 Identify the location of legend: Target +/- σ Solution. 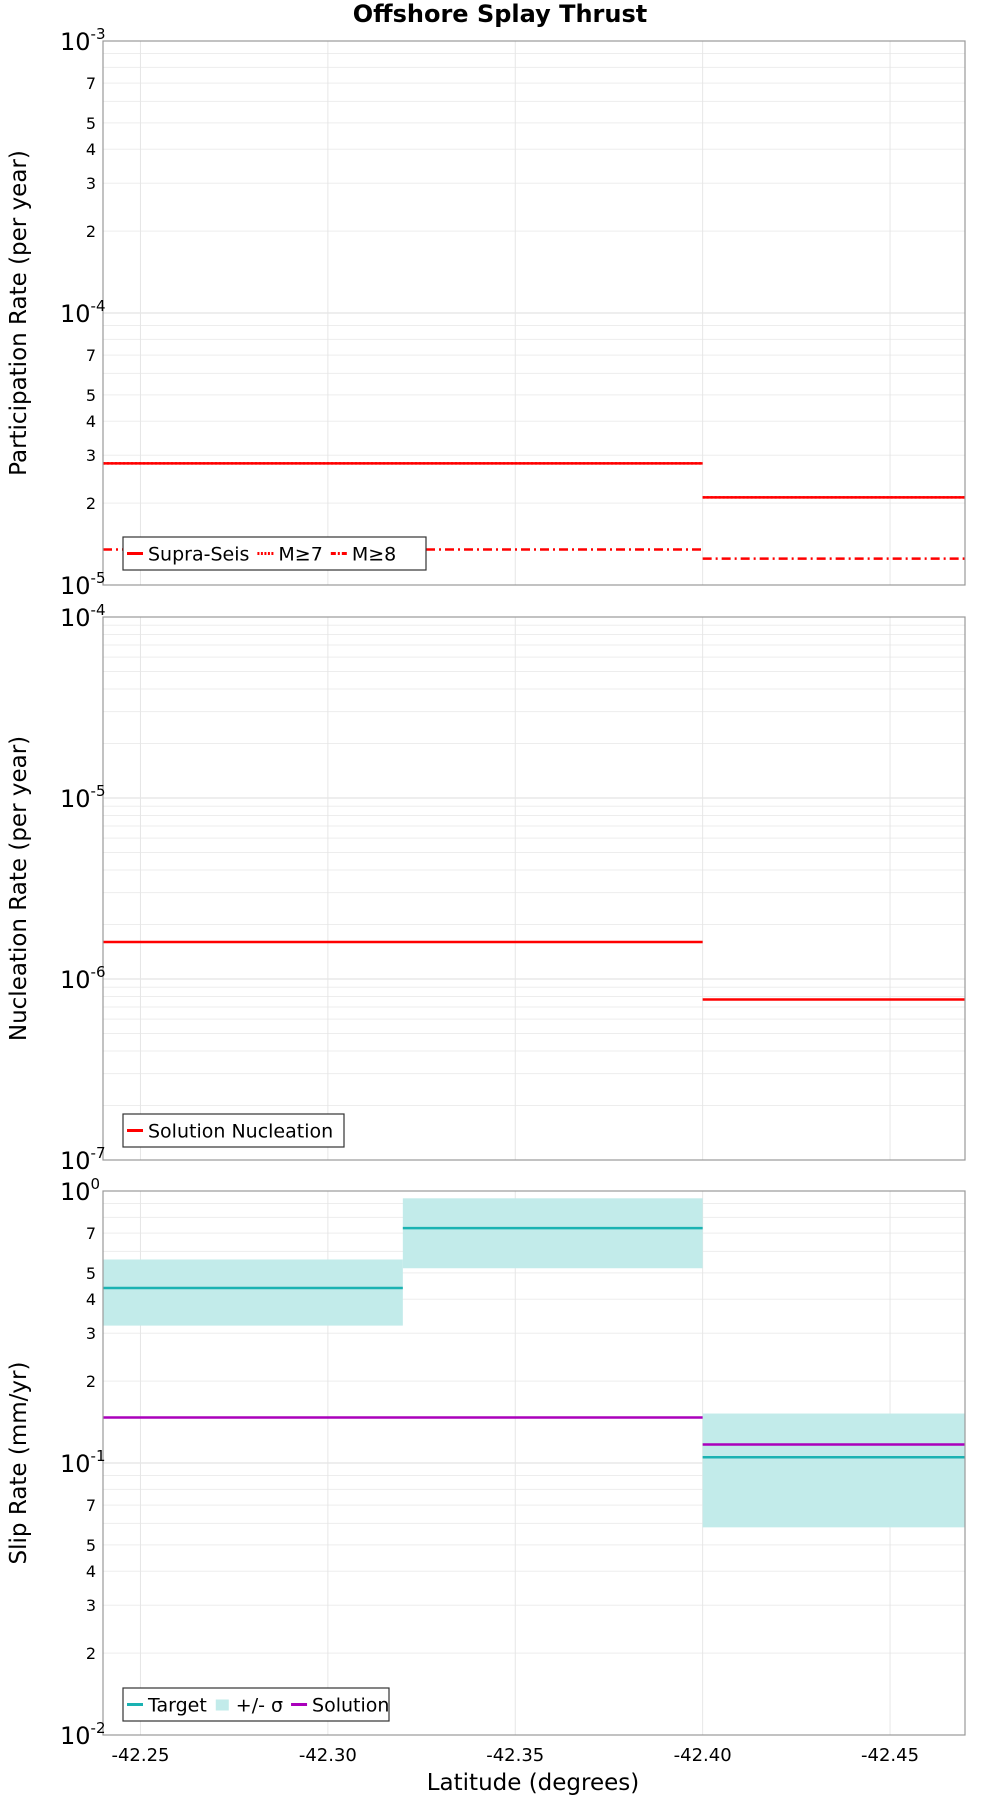
(256, 1704).